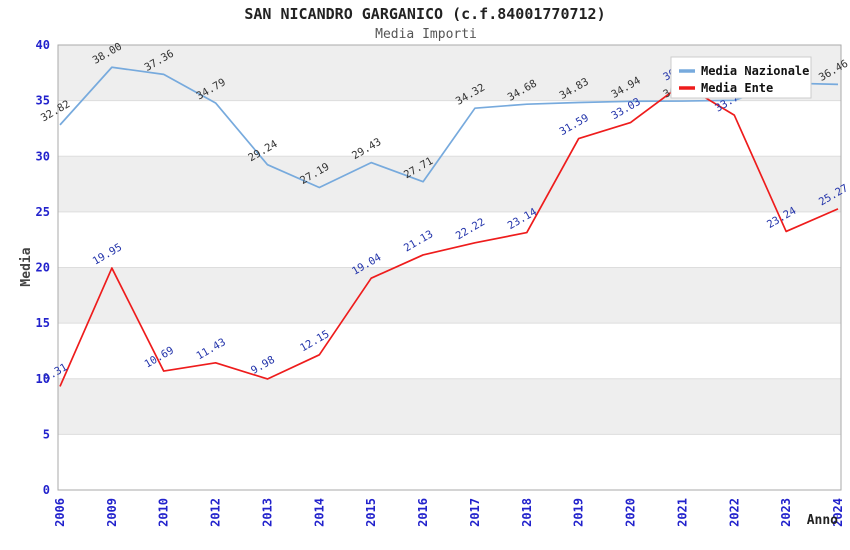 The width and height of the screenshot is (850, 550). What do you see at coordinates (631, 512) in the screenshot?
I see `x-tick-label-2020: 2020` at bounding box center [631, 512].